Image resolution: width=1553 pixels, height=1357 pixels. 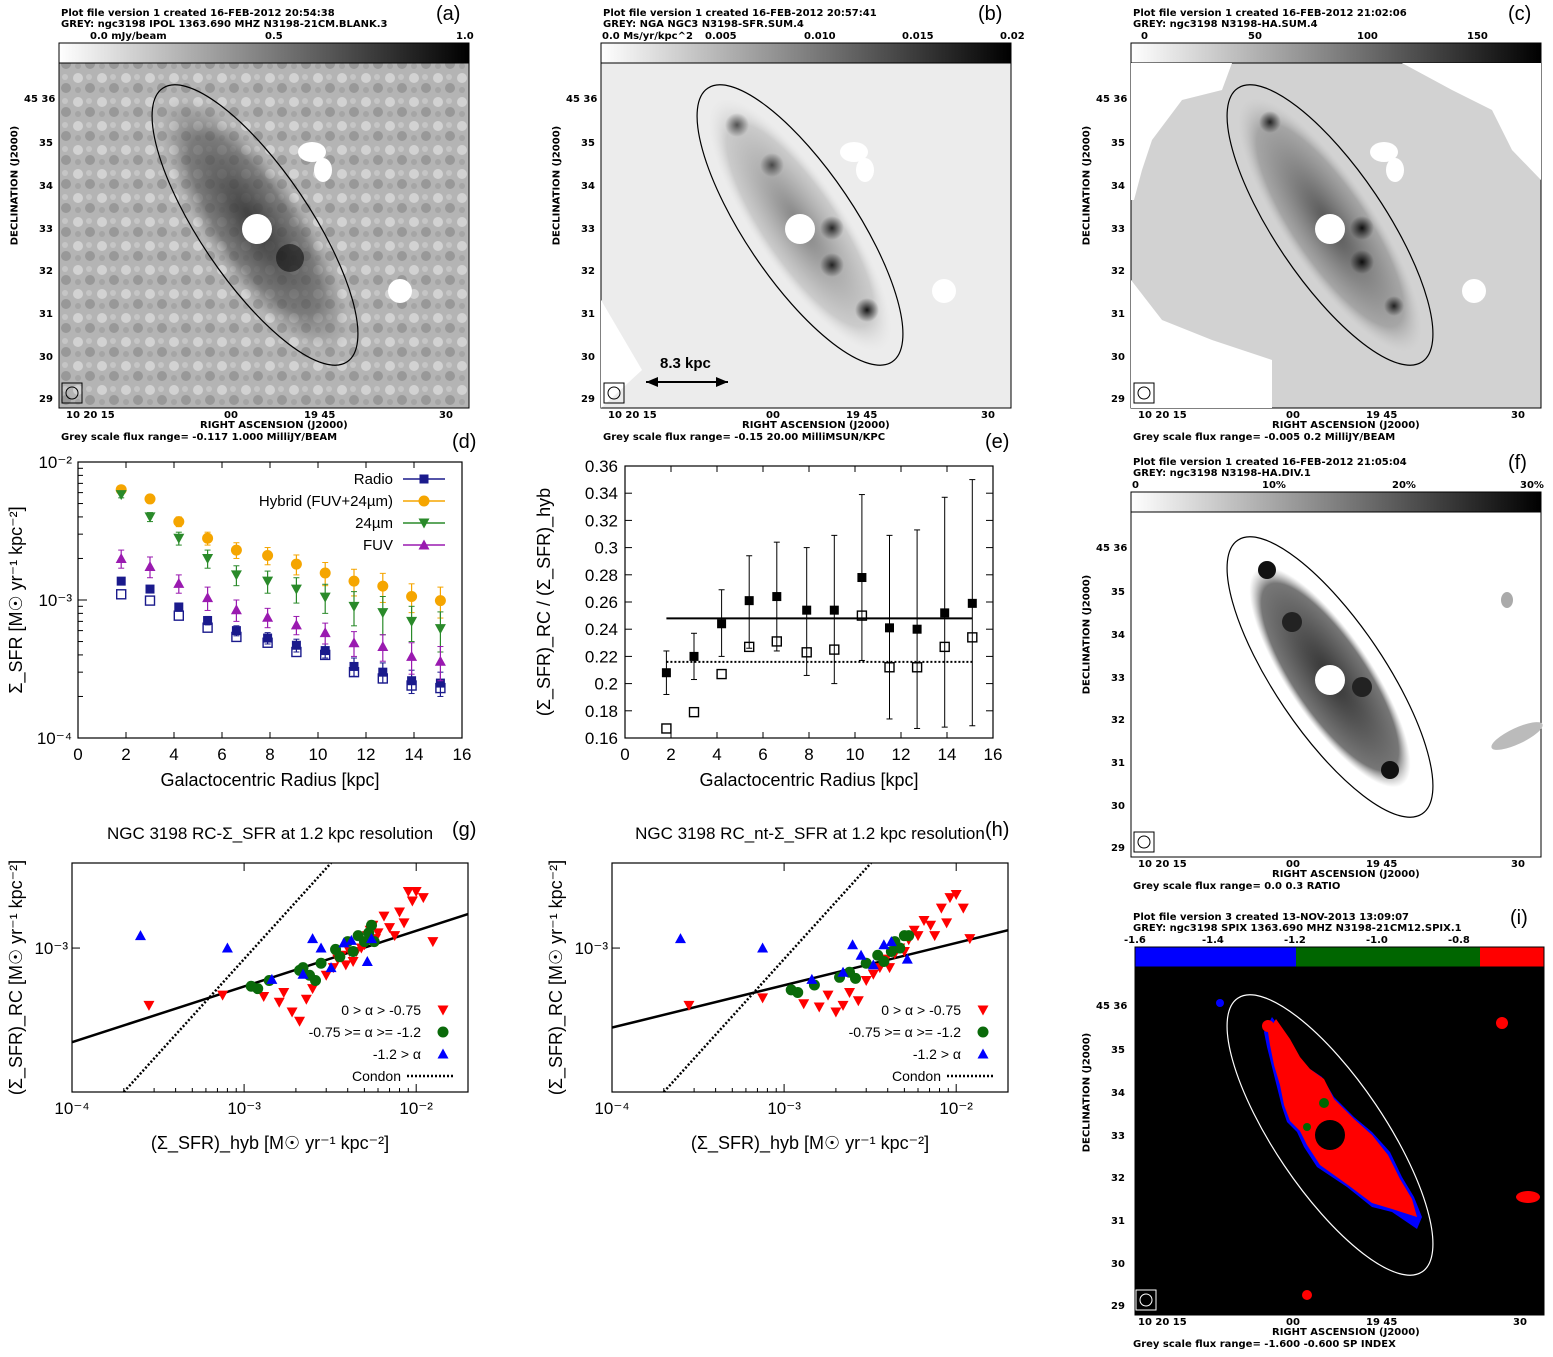 I want to click on colorbar-label: 30%, so click(x=1532, y=485).